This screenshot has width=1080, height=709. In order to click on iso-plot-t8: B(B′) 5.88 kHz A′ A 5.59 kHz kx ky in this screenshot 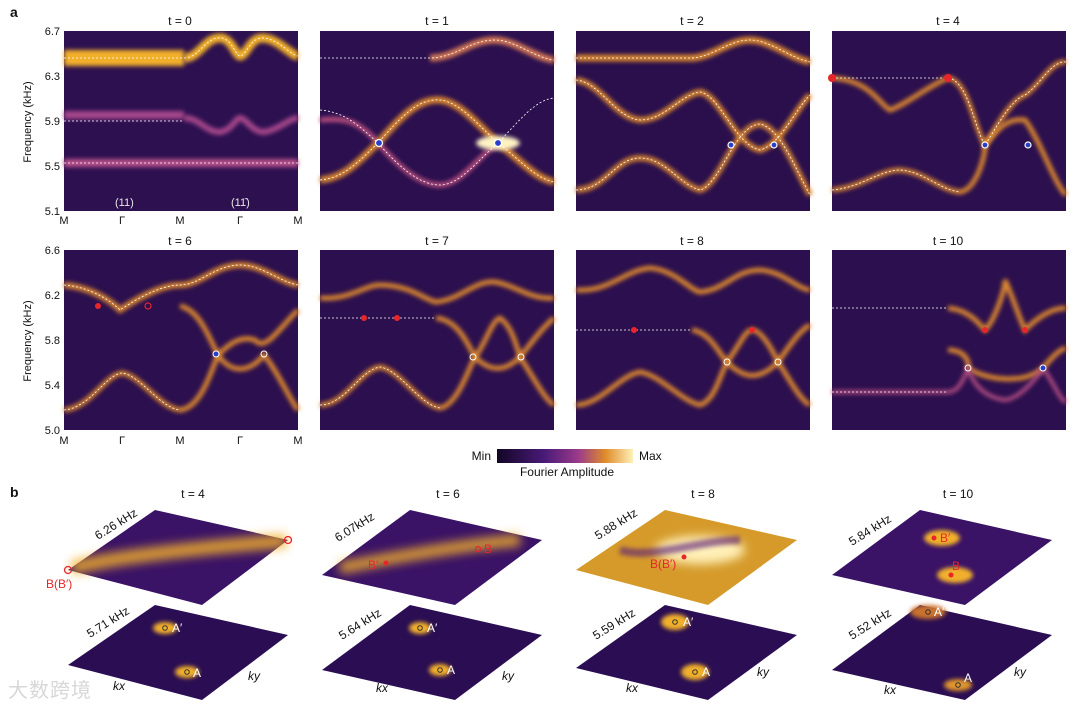, I will do `click(686, 603)`.